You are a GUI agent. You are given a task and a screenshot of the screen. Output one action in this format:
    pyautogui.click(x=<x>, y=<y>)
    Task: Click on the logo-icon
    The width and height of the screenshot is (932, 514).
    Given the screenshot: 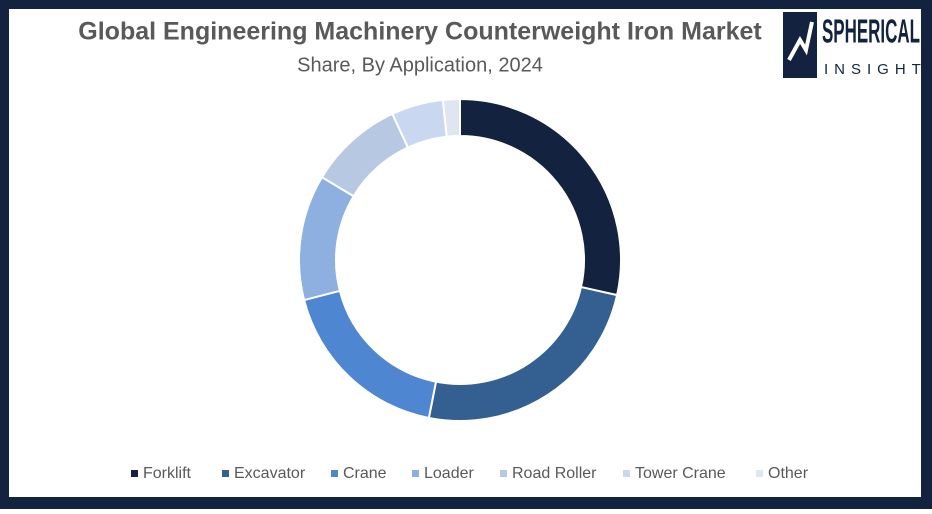 What is the action you would take?
    pyautogui.click(x=800, y=45)
    